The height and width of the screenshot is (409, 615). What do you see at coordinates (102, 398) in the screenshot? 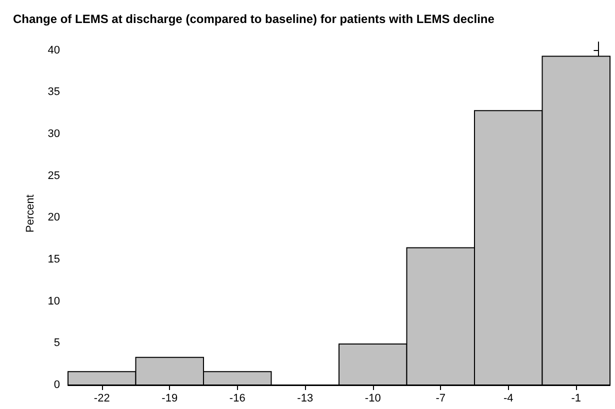
I see `x-tick-label: -22` at bounding box center [102, 398].